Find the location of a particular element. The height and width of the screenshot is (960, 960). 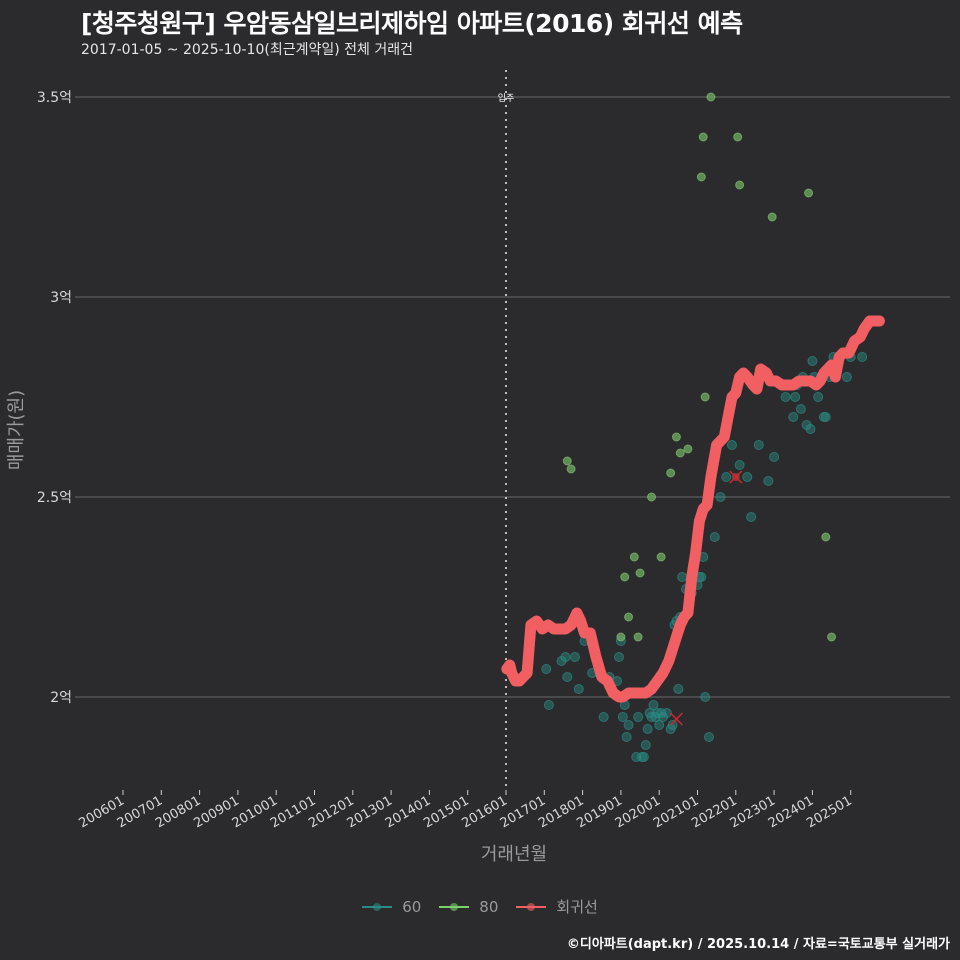

y-tick-label: 3억 is located at coordinates (61, 298).